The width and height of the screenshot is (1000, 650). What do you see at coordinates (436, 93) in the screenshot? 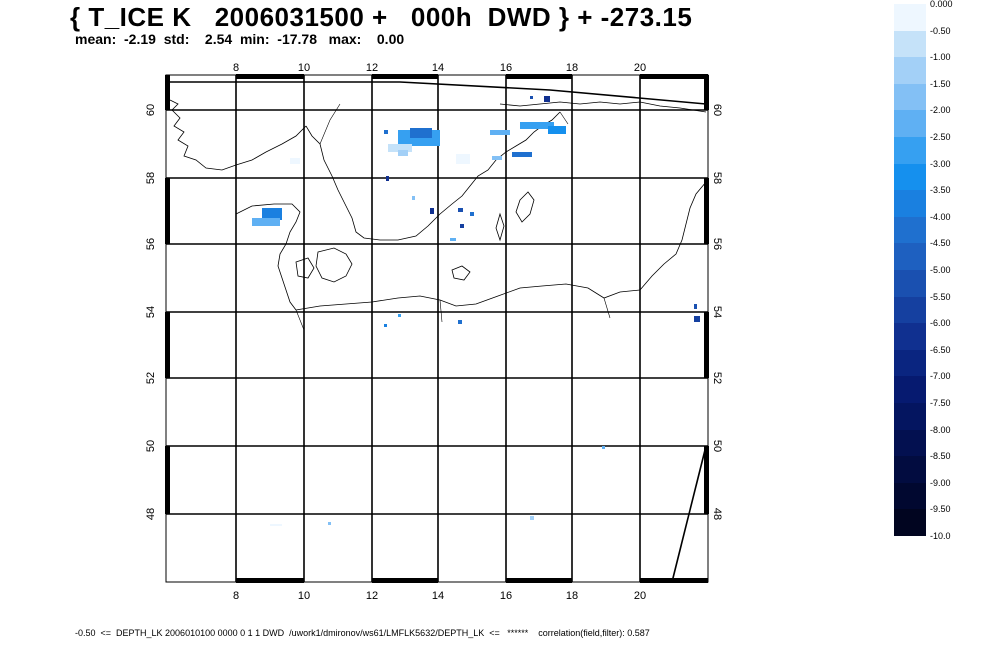
I see `domain-boundary-north` at bounding box center [436, 93].